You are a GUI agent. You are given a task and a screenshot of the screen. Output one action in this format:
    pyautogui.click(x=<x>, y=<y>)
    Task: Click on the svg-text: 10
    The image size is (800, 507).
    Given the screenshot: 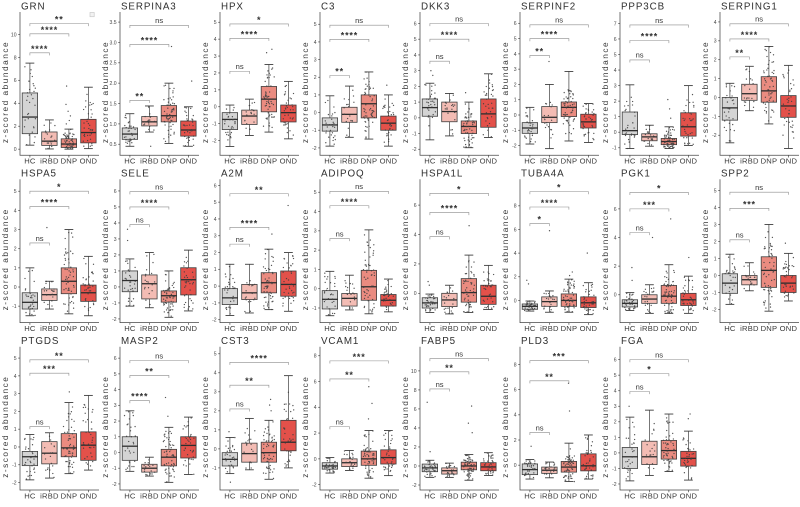 What is the action you would take?
    pyautogui.click(x=414, y=372)
    